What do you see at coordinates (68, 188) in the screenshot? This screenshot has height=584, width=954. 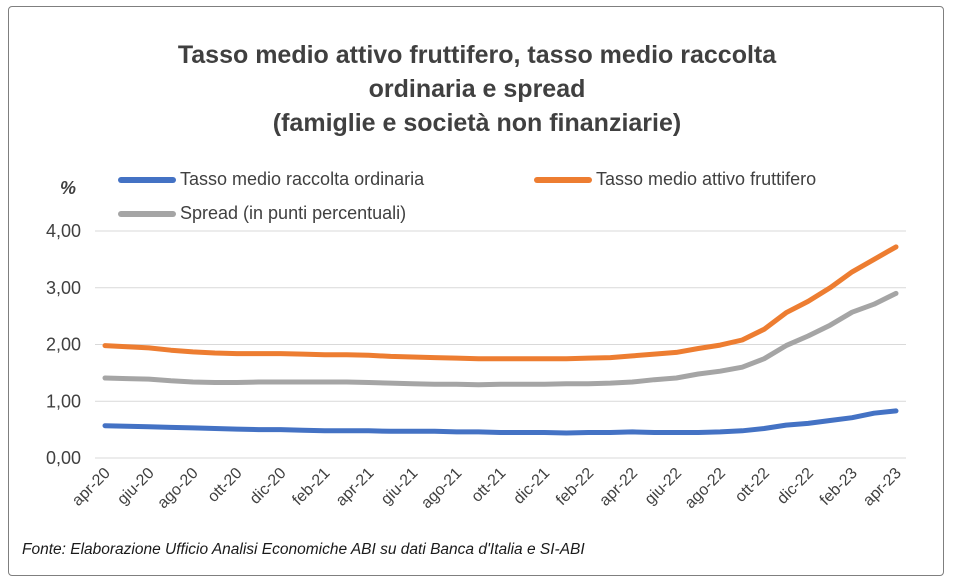 I see `y-axis-unit-label: %` at bounding box center [68, 188].